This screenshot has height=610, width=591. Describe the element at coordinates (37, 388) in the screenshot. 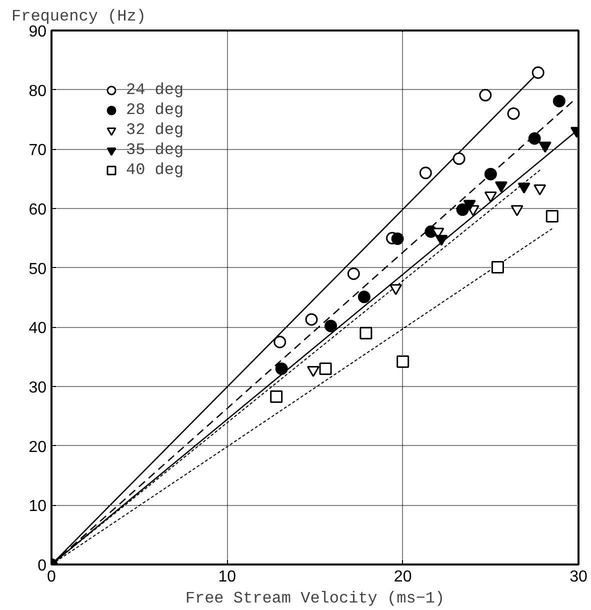

I see `y-tick-label: 30` at that location.